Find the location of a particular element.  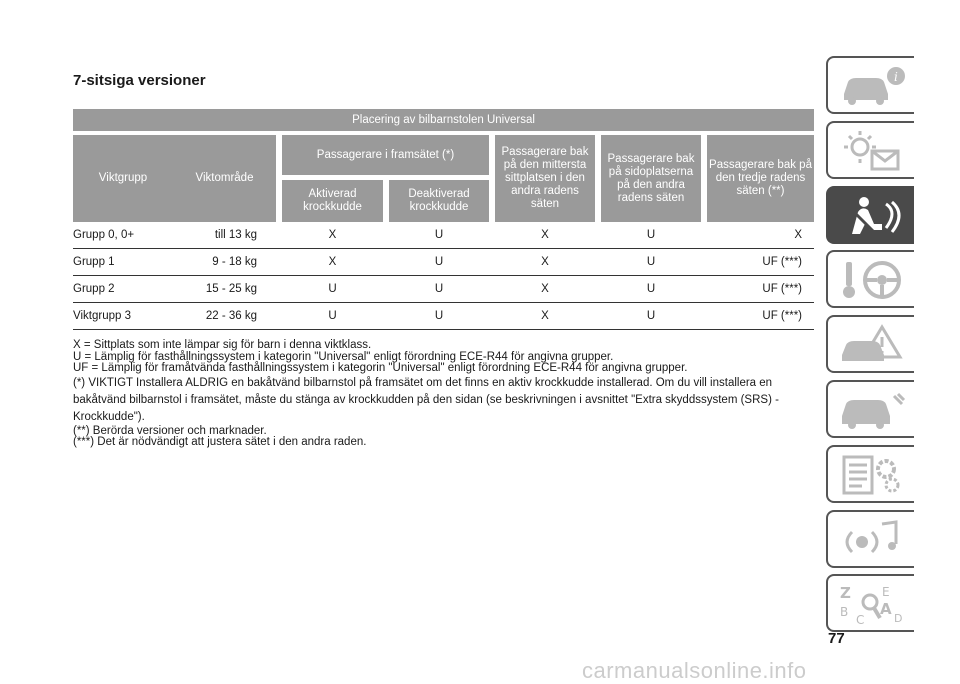

seat-safety-icon is located at coordinates (876, 215).